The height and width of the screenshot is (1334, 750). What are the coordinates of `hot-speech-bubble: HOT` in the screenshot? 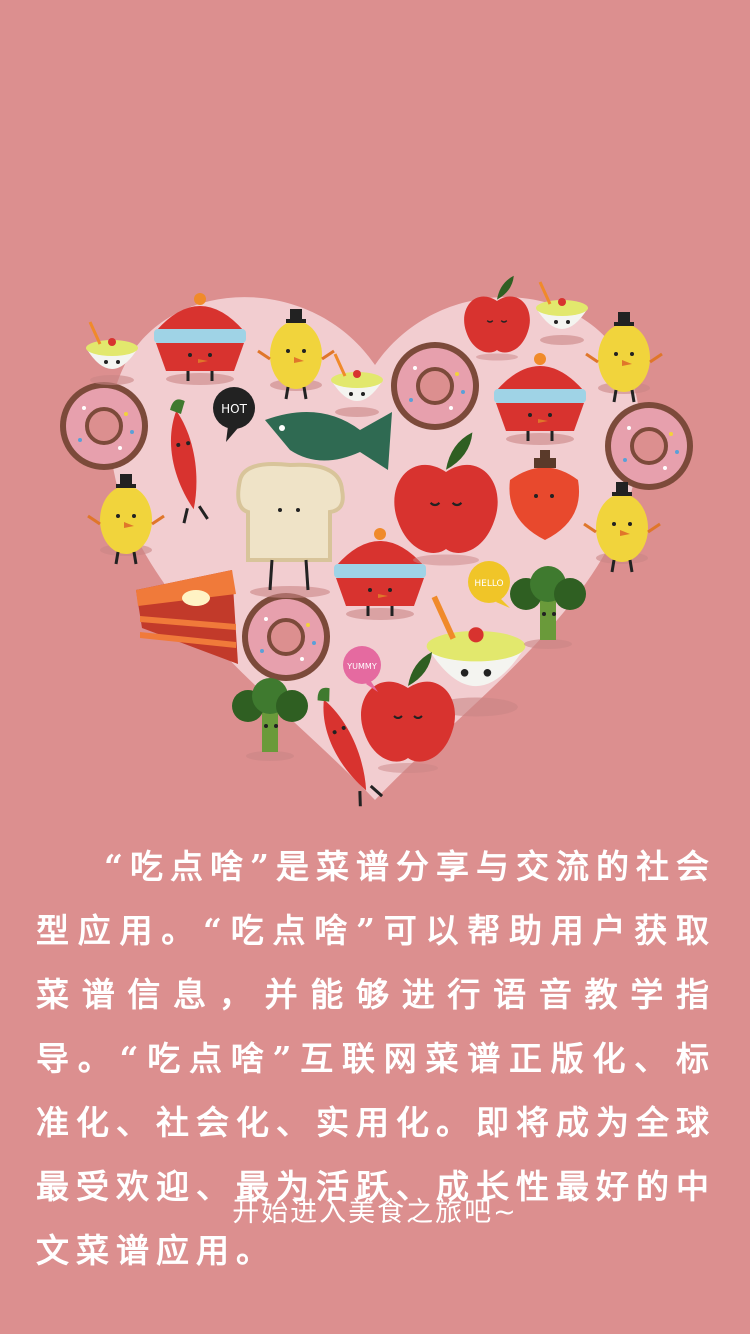 It's located at (234, 414).